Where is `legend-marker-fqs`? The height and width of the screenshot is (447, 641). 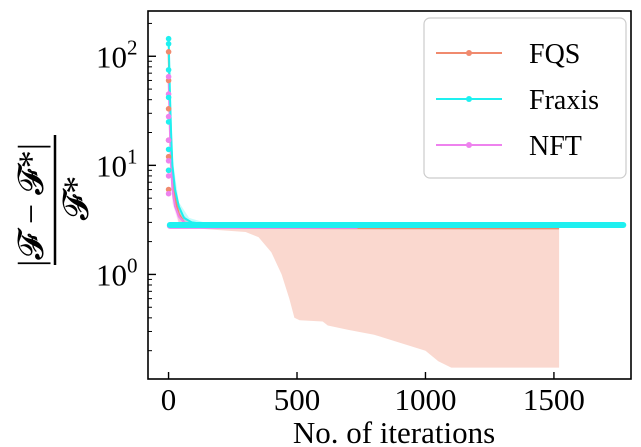
legend-marker-fqs is located at coordinates (469, 53).